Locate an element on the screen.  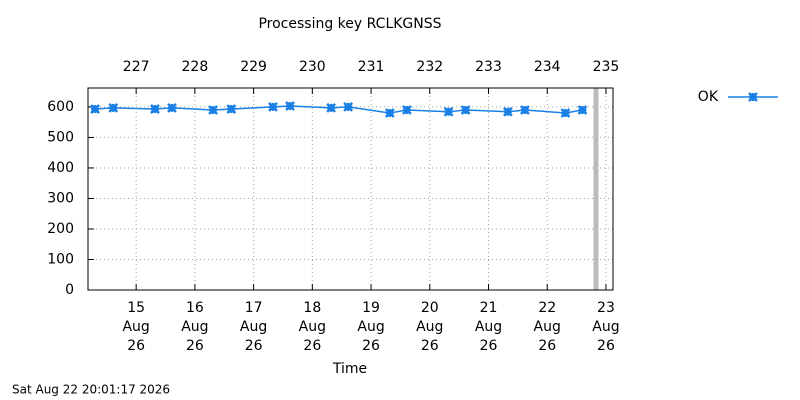
x-tick-label: 19 Aug 26 is located at coordinates (370, 327).